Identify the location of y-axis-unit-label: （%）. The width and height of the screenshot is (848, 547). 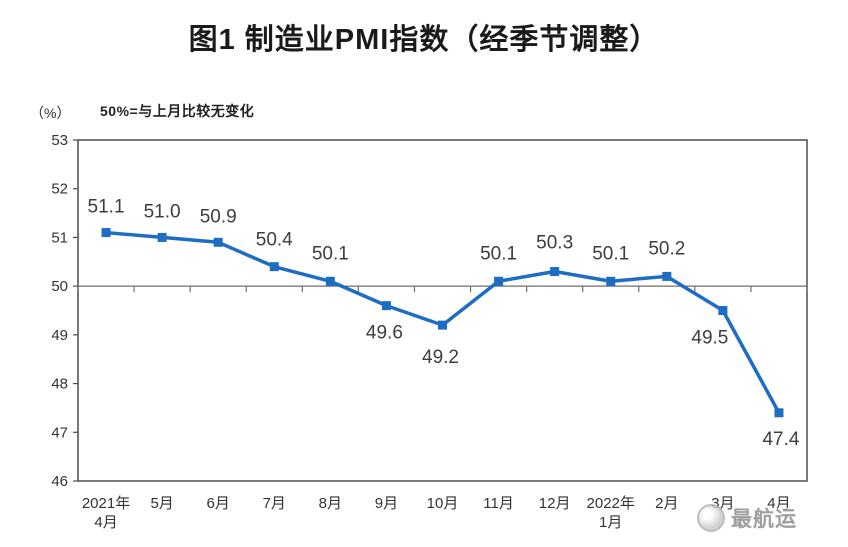
(50, 113).